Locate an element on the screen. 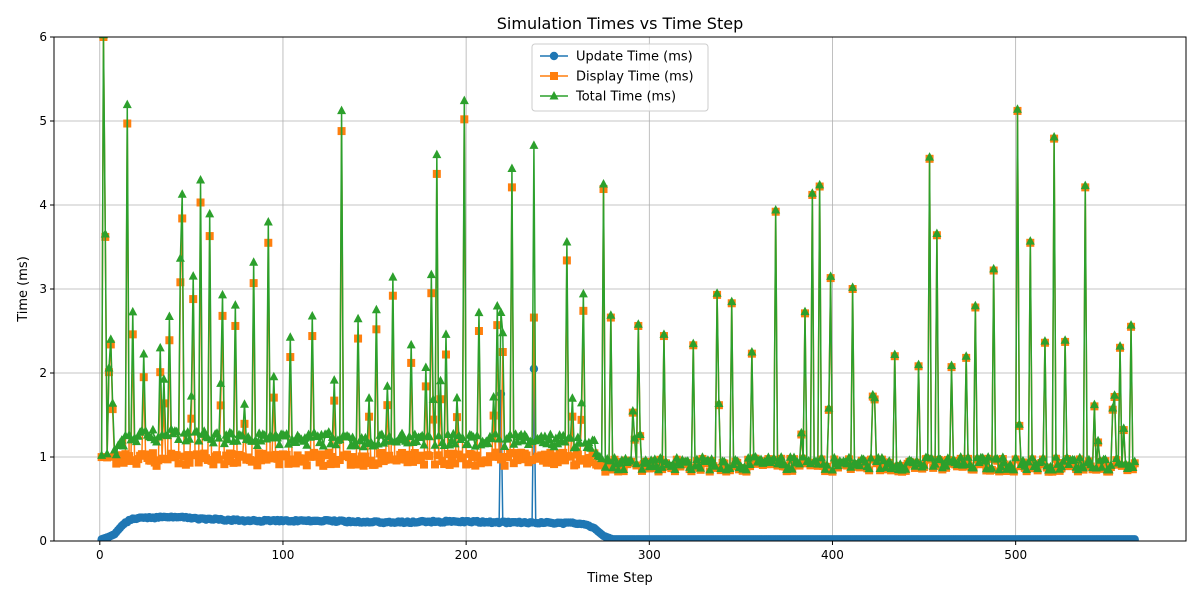 Image resolution: width=1200 pixels, height=600 pixels. x-tick-label: 400 is located at coordinates (832, 555).